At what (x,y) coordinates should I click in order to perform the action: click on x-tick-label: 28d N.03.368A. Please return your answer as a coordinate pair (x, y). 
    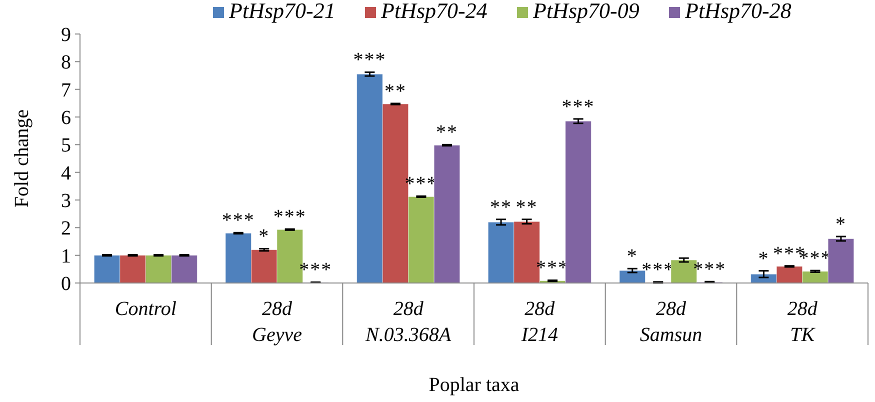
    Looking at the image, I should click on (408, 322).